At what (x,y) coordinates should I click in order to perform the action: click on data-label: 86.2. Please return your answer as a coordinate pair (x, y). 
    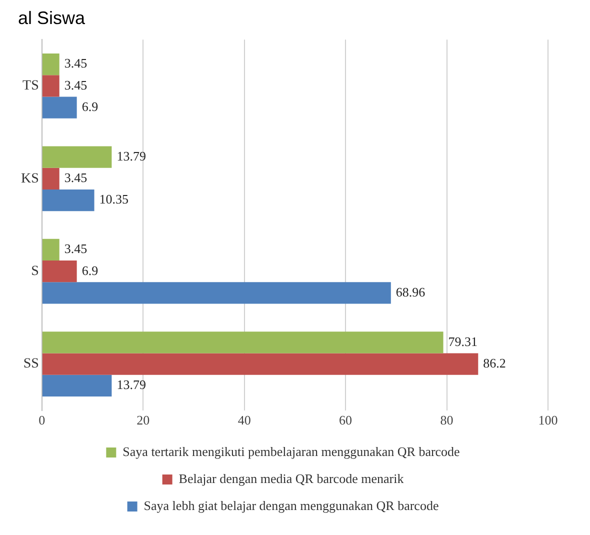
    Looking at the image, I should click on (494, 362).